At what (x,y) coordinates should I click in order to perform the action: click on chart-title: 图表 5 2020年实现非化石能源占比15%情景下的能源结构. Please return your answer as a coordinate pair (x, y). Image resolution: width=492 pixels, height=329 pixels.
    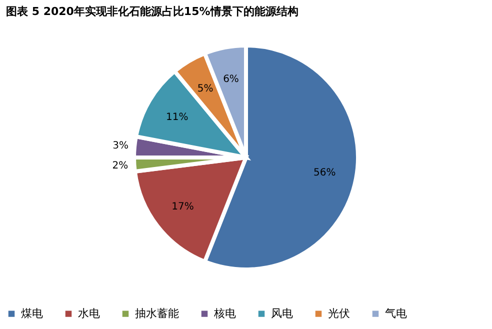
    Looking at the image, I should click on (152, 11).